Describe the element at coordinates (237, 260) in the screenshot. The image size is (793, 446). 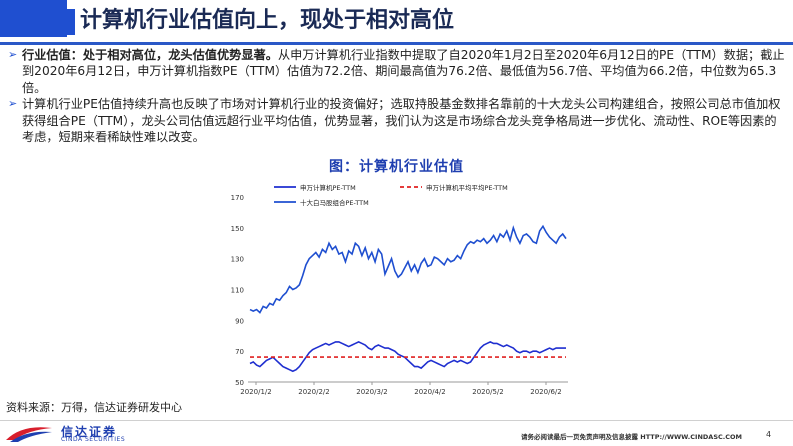
I see `y-tick-label: 130` at that location.